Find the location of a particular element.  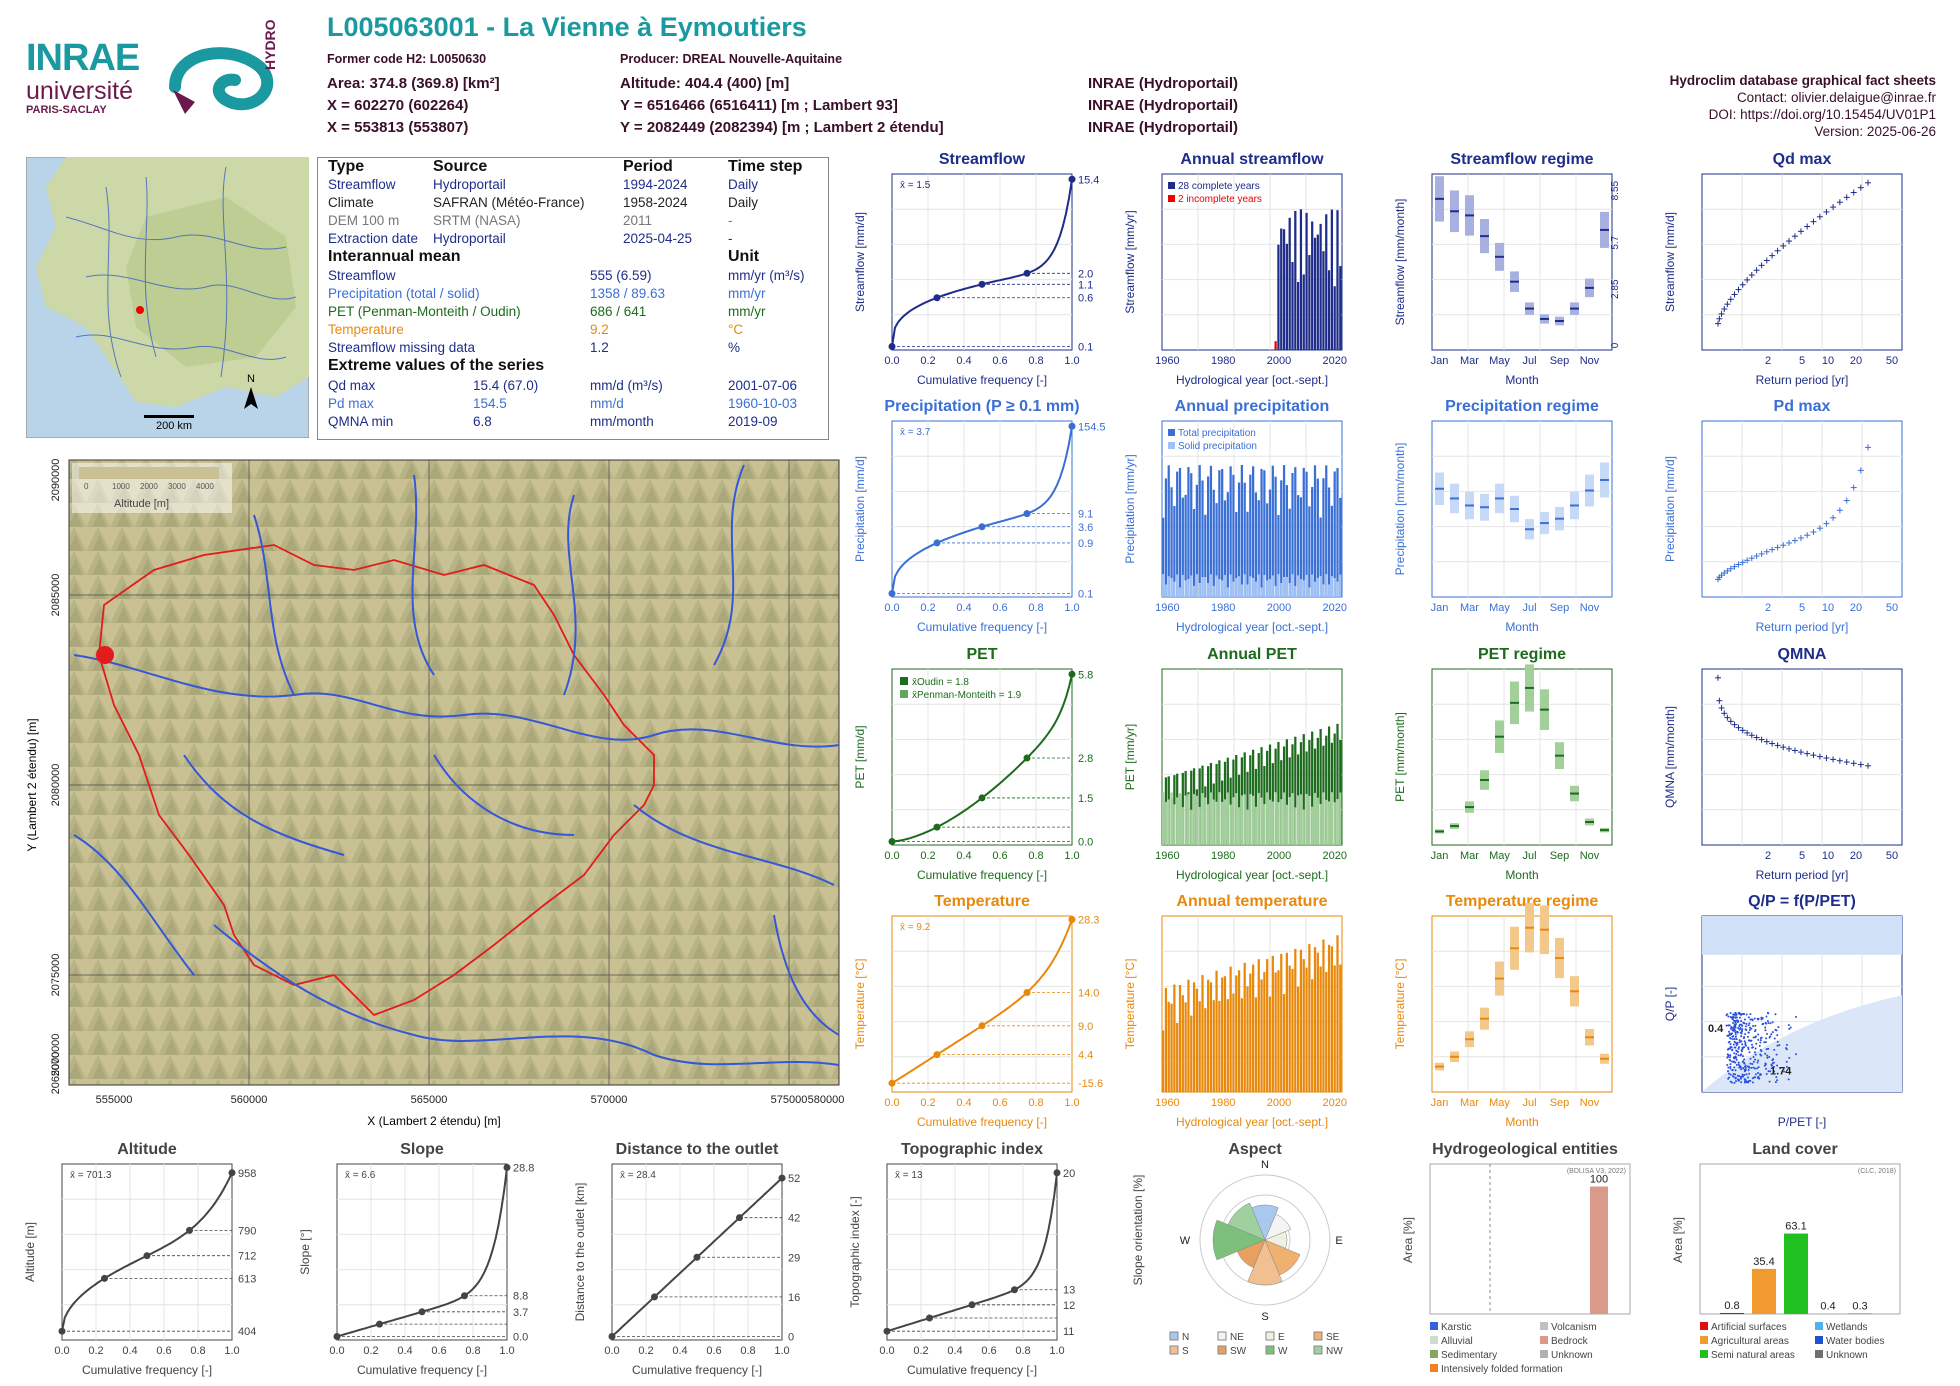

overview-map: 200 km N is located at coordinates (167, 297).